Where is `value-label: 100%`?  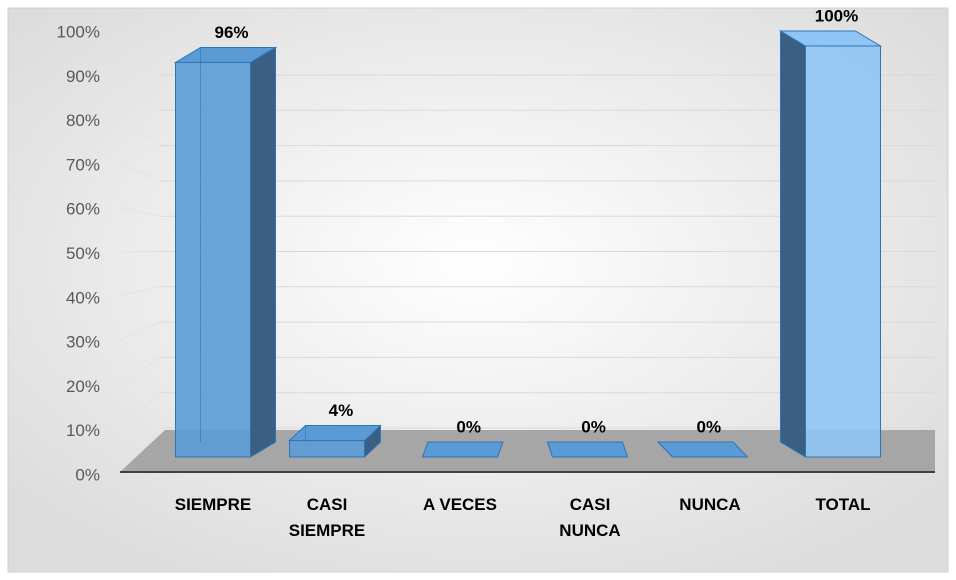
value-label: 100% is located at coordinates (836, 15).